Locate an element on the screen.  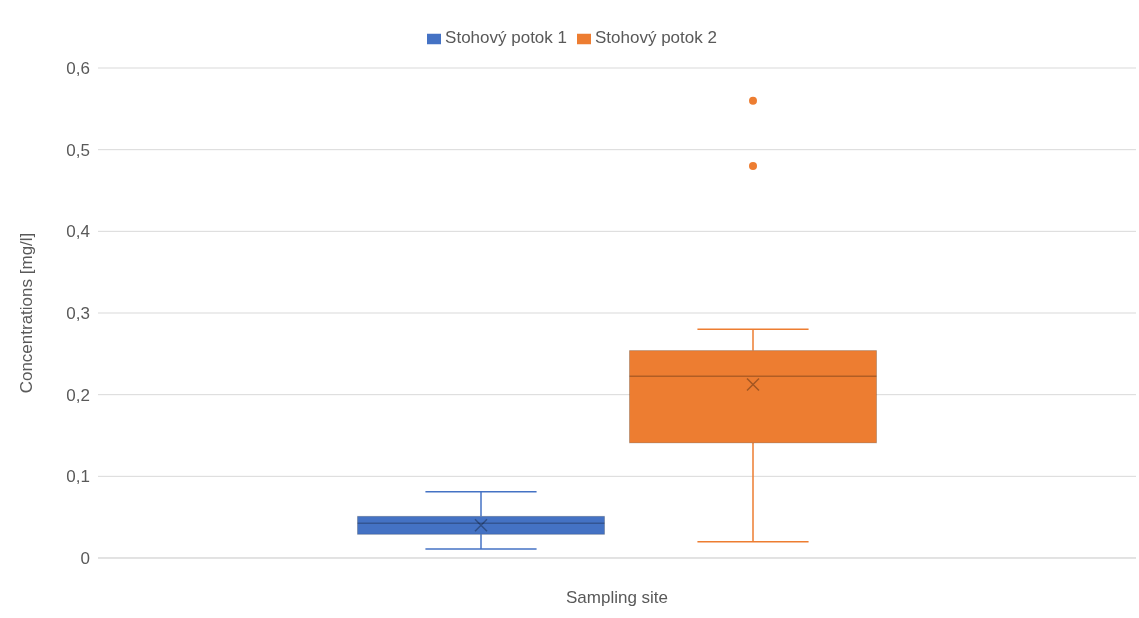
y-tick-label: 0,1 is located at coordinates (78, 477).